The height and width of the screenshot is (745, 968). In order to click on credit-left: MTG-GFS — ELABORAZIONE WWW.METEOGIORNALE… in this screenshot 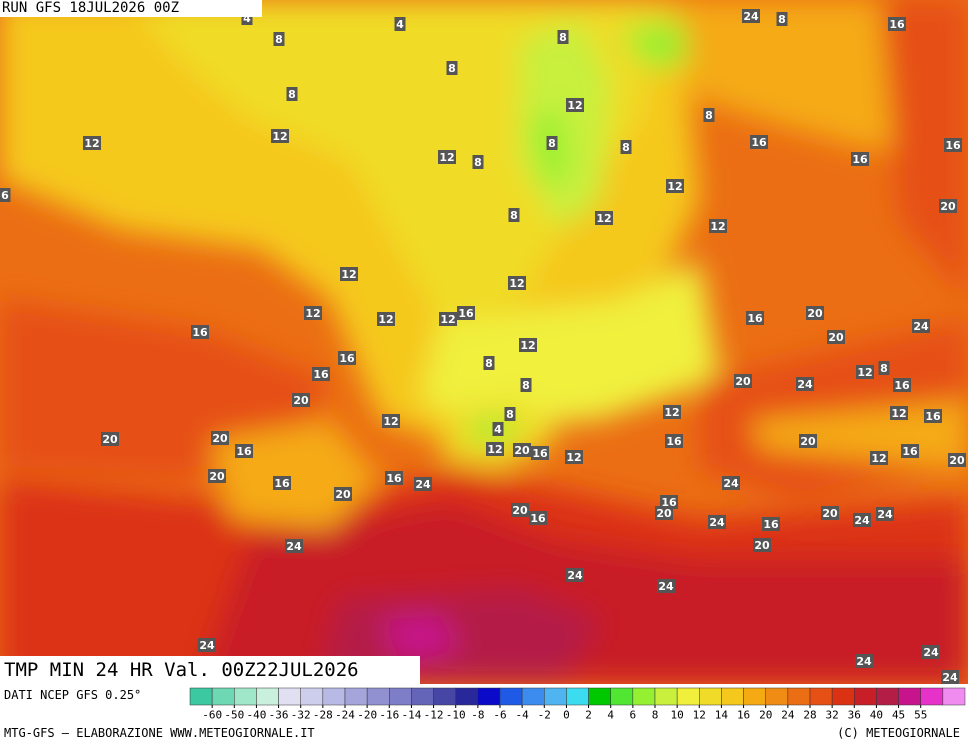, I will do `click(159, 733)`.